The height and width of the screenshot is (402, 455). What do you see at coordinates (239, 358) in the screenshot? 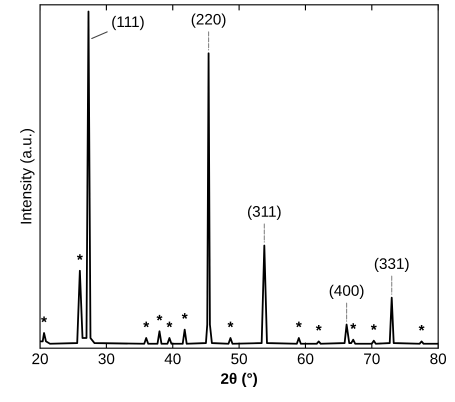
I see `x-tick-label: 50` at bounding box center [239, 358].